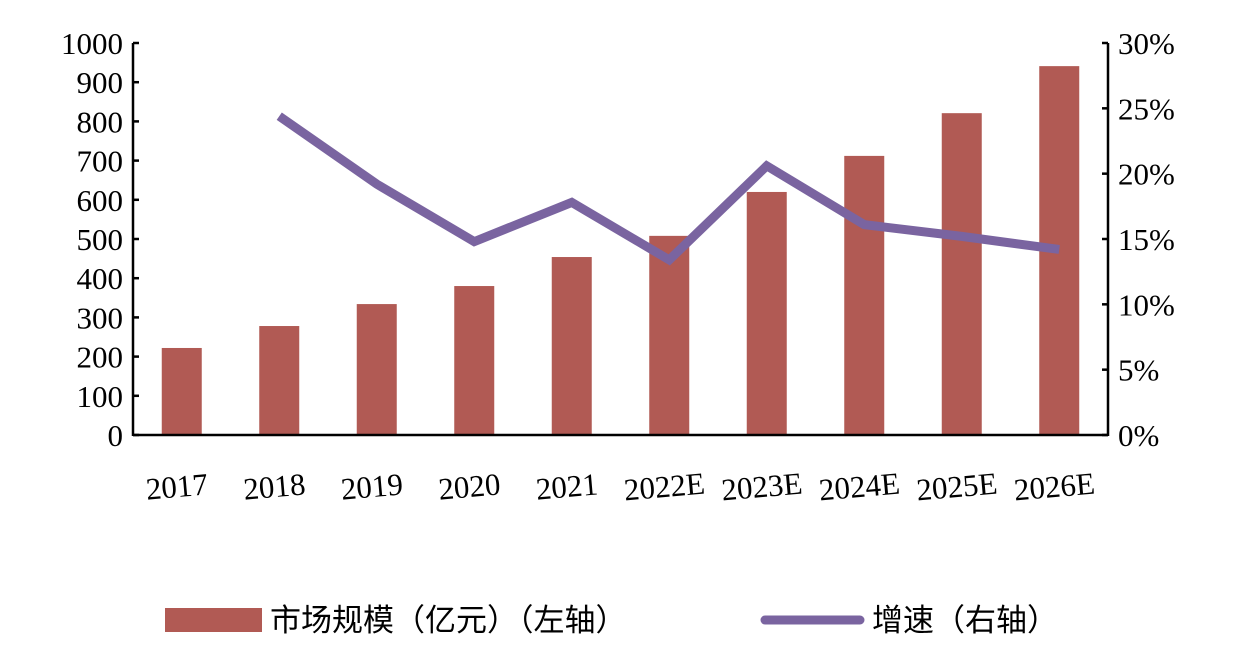 This screenshot has height=665, width=1240. What do you see at coordinates (100, 278) in the screenshot?
I see `left-tick-label: 400` at bounding box center [100, 278].